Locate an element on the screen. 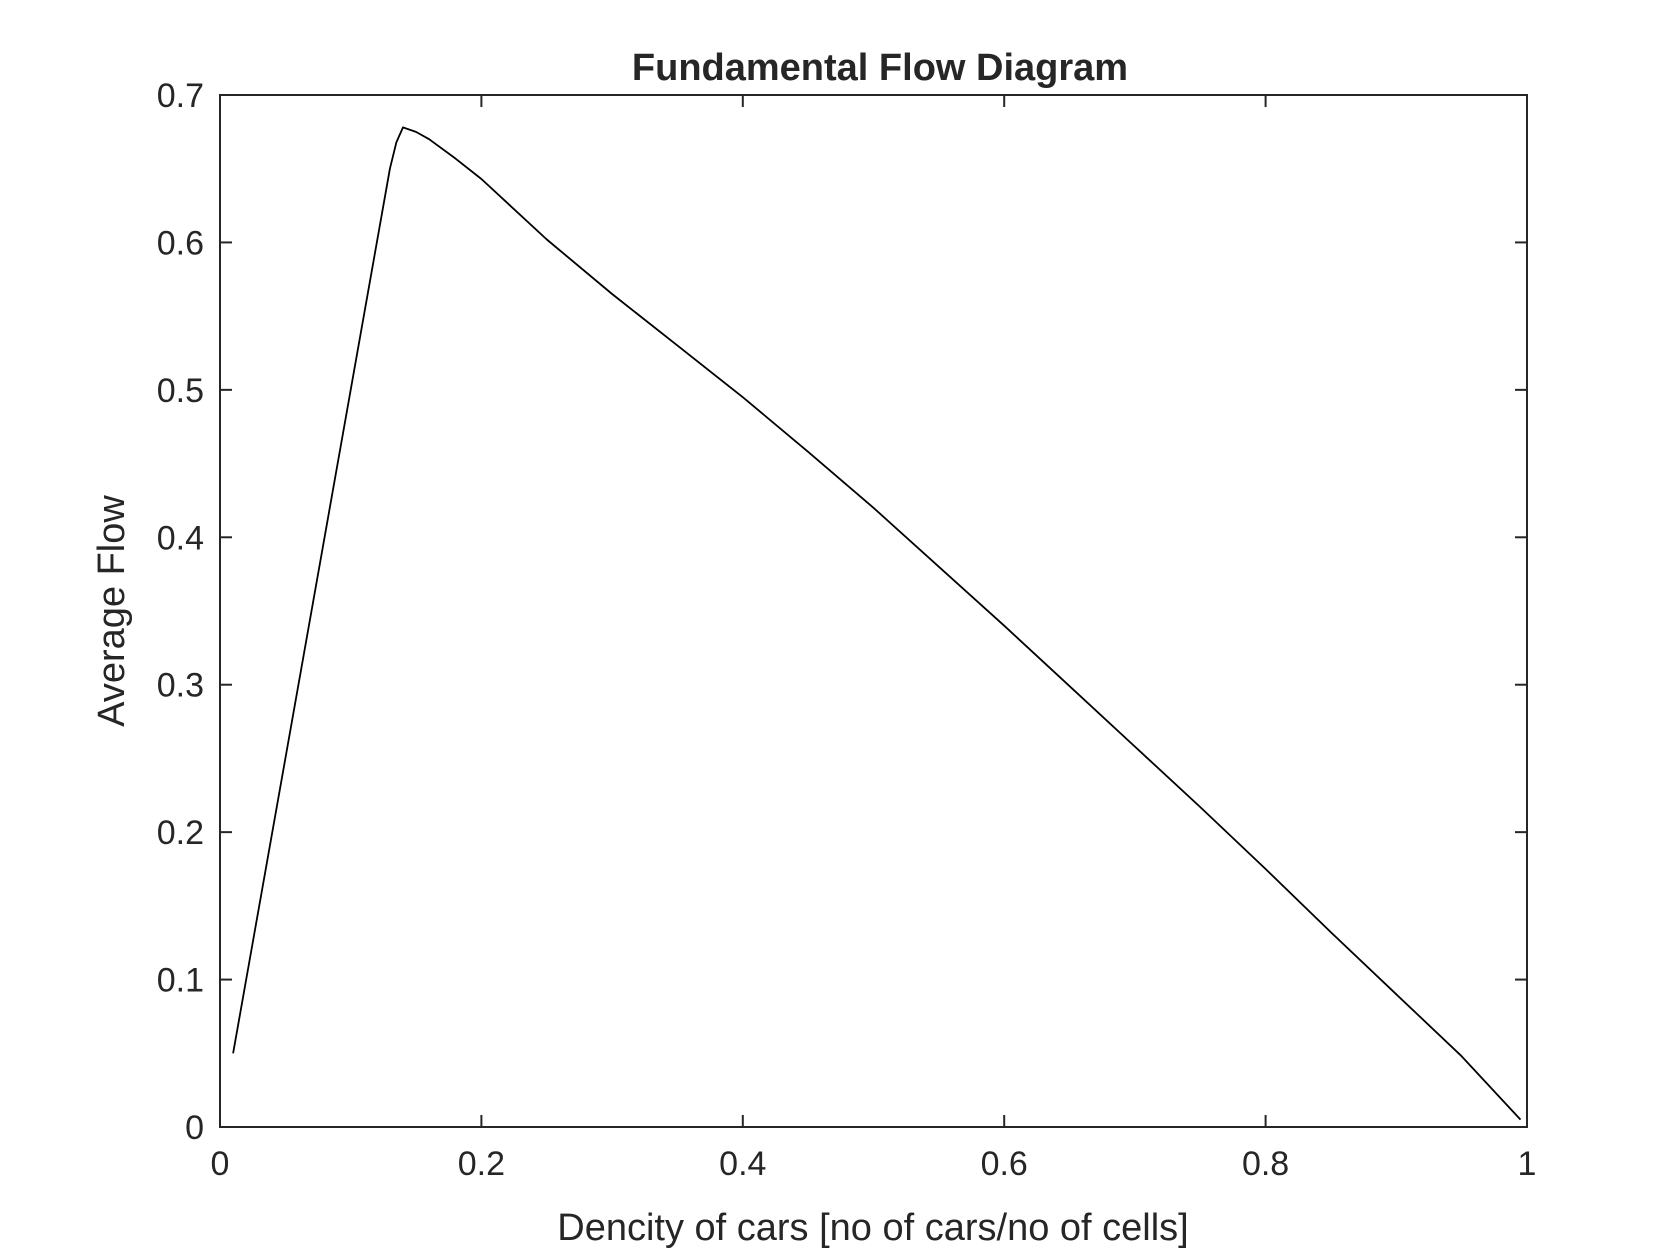 The width and height of the screenshot is (1680, 1260). y-tick-label: 0.1 is located at coordinates (180, 981).